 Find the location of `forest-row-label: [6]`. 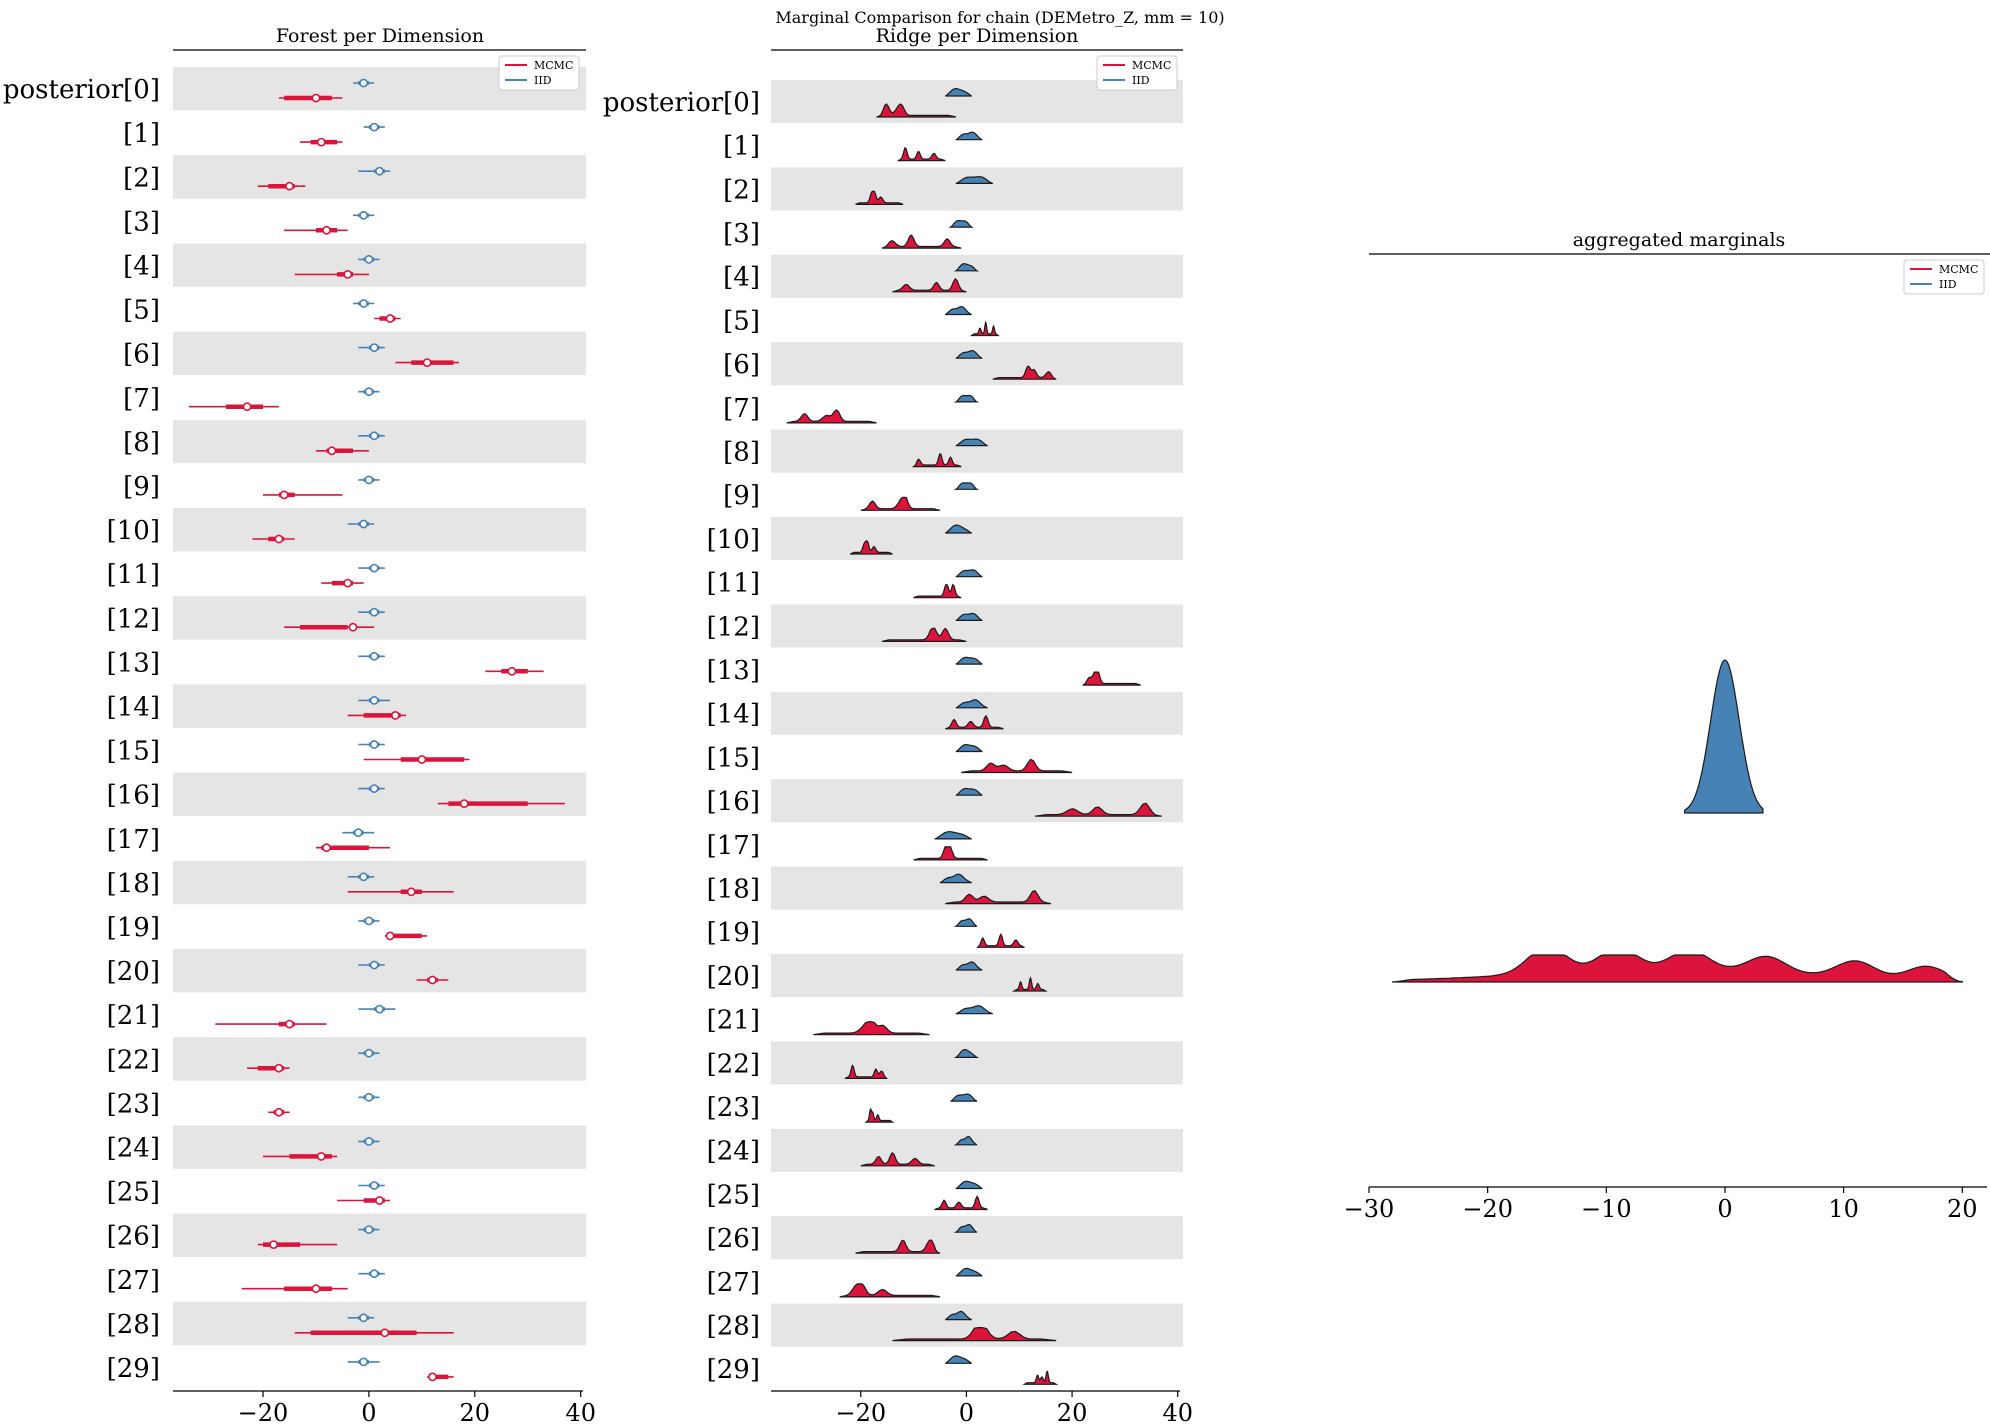

forest-row-label: [6] is located at coordinates (141, 355).